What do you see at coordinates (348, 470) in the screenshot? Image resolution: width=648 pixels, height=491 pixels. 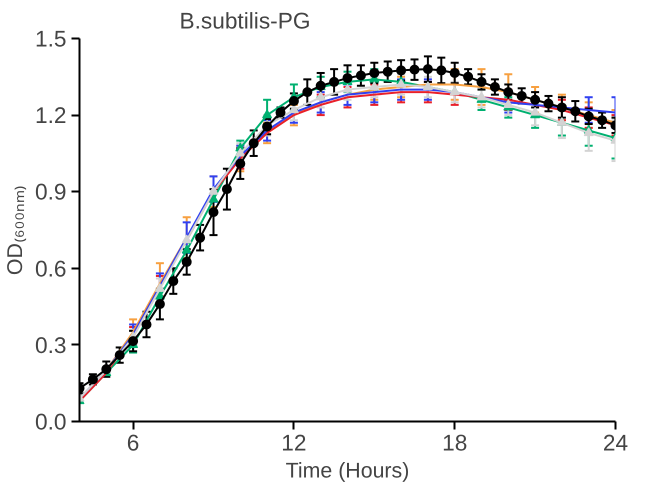 I see `x-axis-title: Time (Hours)` at bounding box center [348, 470].